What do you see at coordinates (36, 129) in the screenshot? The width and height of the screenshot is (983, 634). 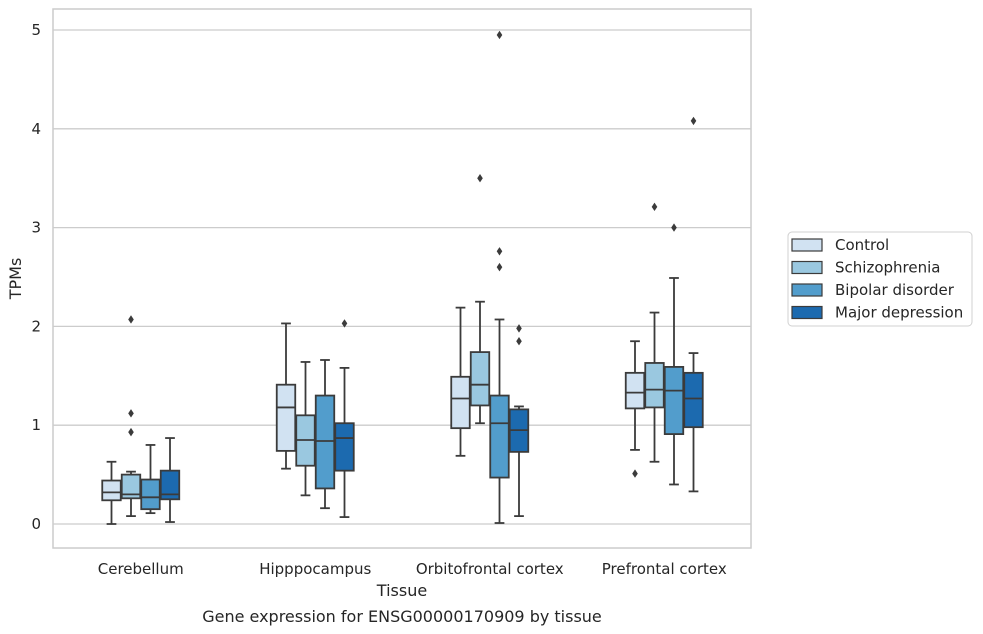 I see `y-tick-label: 4` at bounding box center [36, 129].